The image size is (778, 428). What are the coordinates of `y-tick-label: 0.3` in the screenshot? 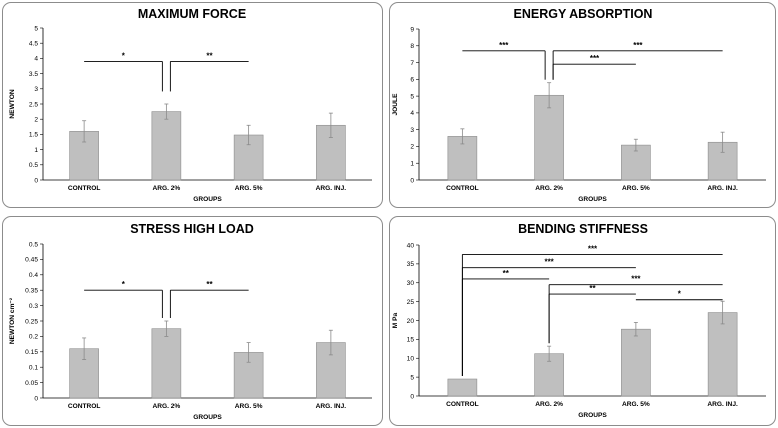 It's located at (33, 306).